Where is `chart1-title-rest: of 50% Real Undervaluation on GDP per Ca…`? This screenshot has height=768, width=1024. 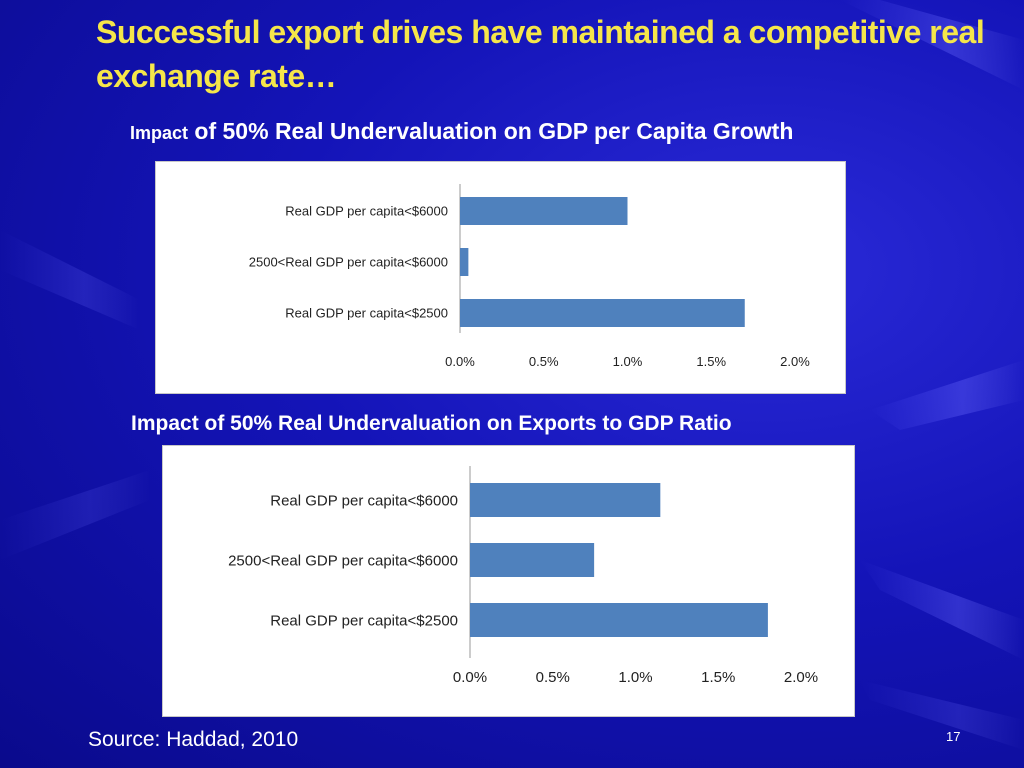 chart1-title-rest: of 50% Real Undervaluation on GDP per Ca… is located at coordinates (494, 131).